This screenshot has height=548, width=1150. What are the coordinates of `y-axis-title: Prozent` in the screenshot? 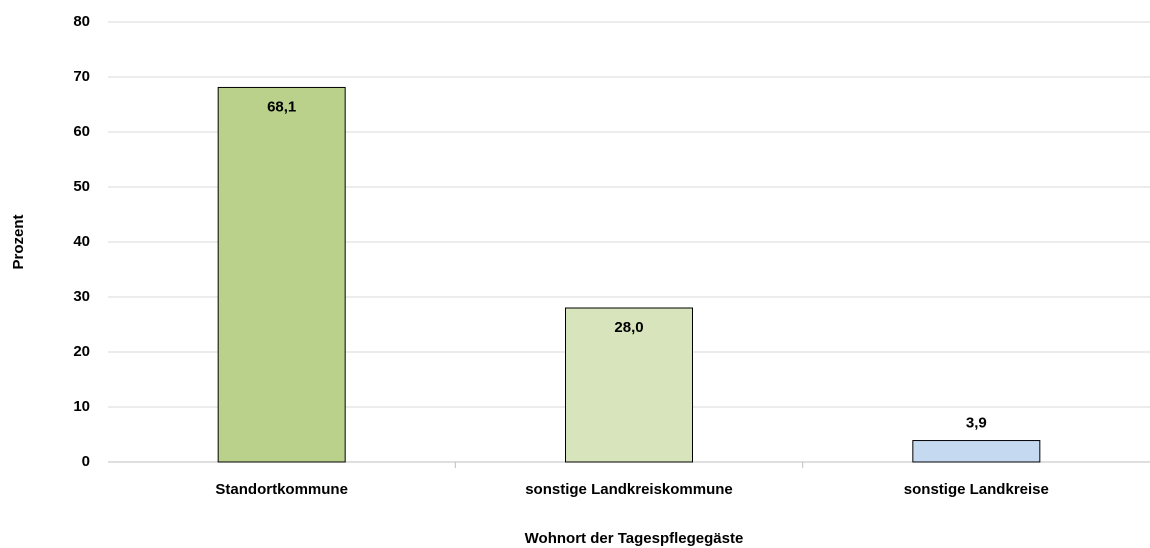 It's located at (18, 241).